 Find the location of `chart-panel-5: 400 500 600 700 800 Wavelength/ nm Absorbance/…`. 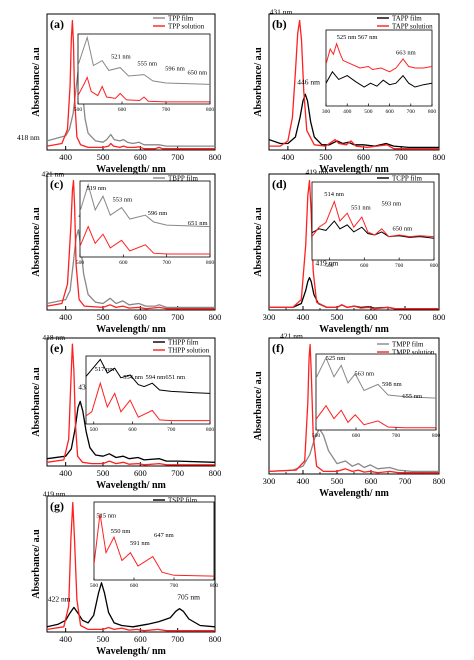

chart-panel-5: 400 500 600 700 800 Wavelength/ nm Absorbance/… is located at coordinates (126, 412).